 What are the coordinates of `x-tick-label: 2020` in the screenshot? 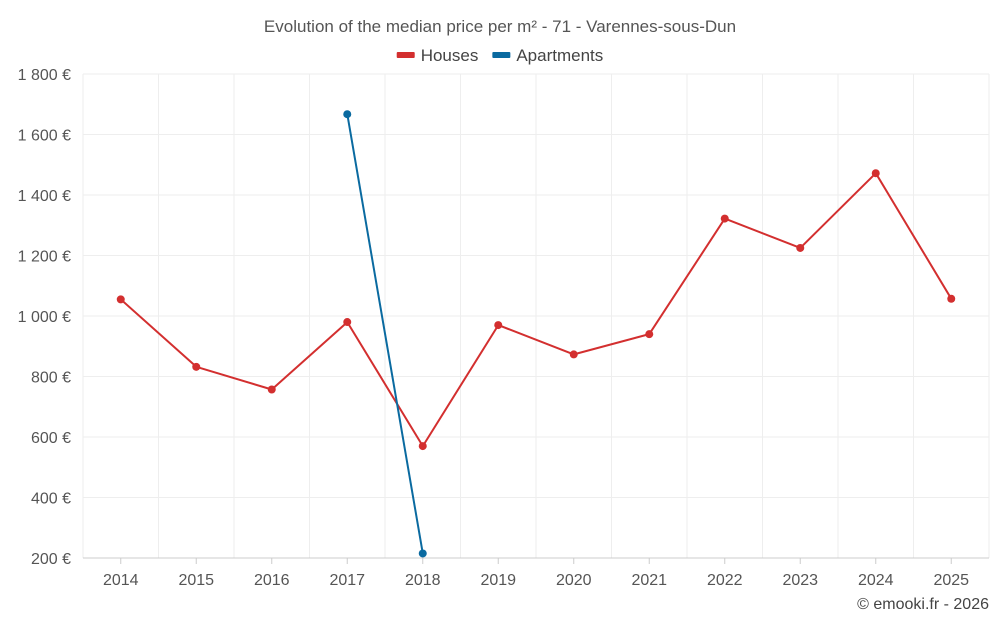 It's located at (574, 580).